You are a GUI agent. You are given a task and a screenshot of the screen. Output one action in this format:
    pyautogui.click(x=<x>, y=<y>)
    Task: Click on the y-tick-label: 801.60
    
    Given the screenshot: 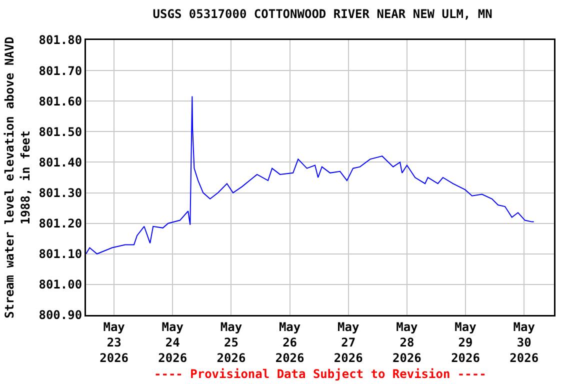 What is the action you would take?
    pyautogui.click(x=60, y=101)
    